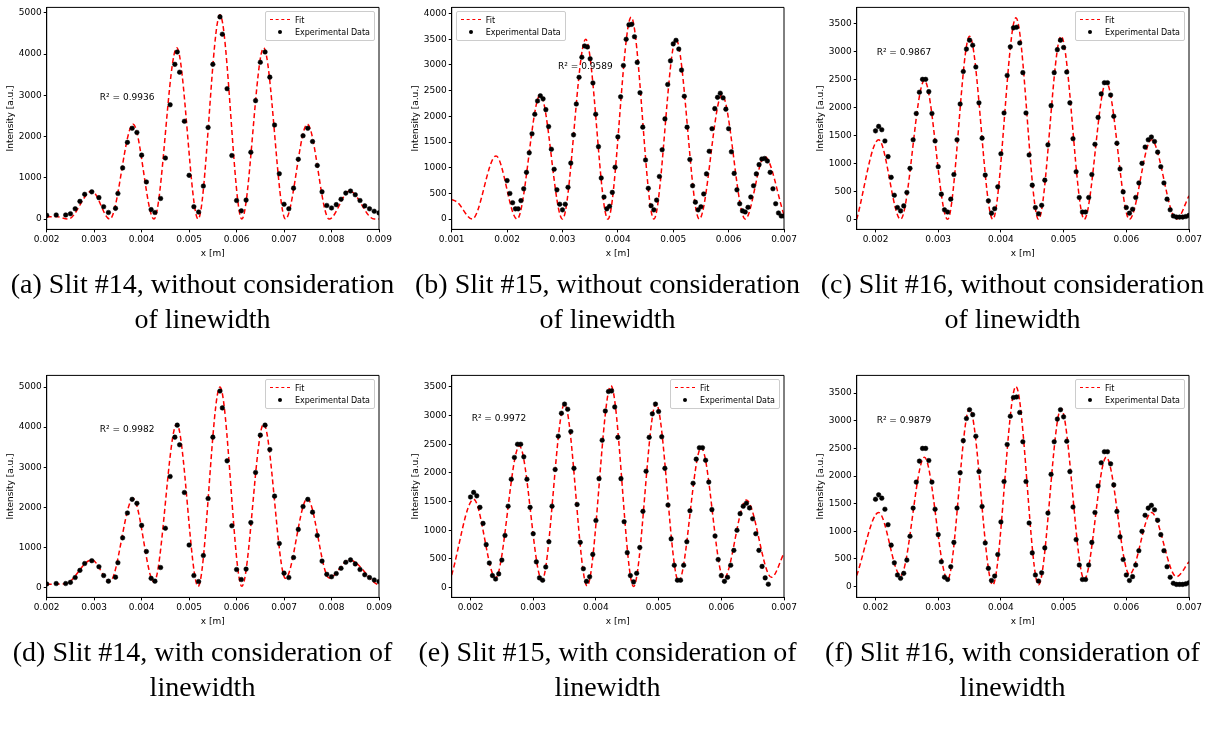  Describe the element at coordinates (585, 65) in the screenshot. I see `annotation: R² = 0.9589` at that location.